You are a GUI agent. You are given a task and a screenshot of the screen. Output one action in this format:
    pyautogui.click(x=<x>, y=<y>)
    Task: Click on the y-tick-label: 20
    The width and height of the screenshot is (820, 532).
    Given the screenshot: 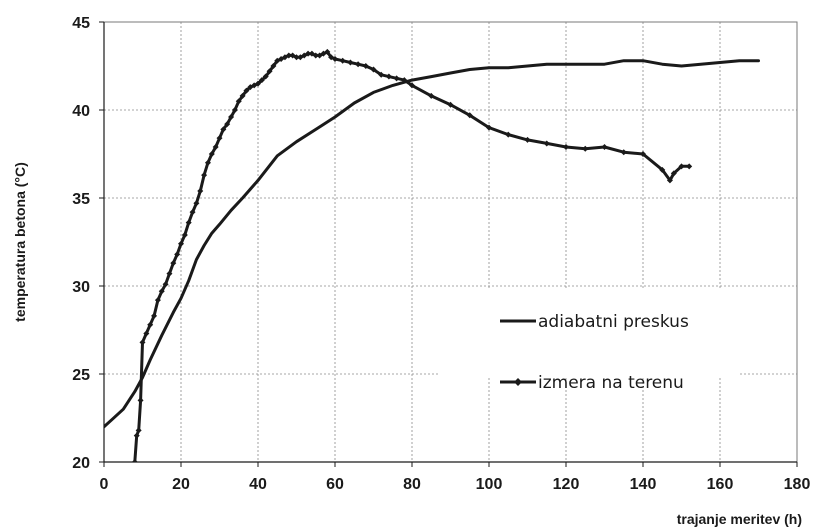 What is the action you would take?
    pyautogui.click(x=81, y=463)
    